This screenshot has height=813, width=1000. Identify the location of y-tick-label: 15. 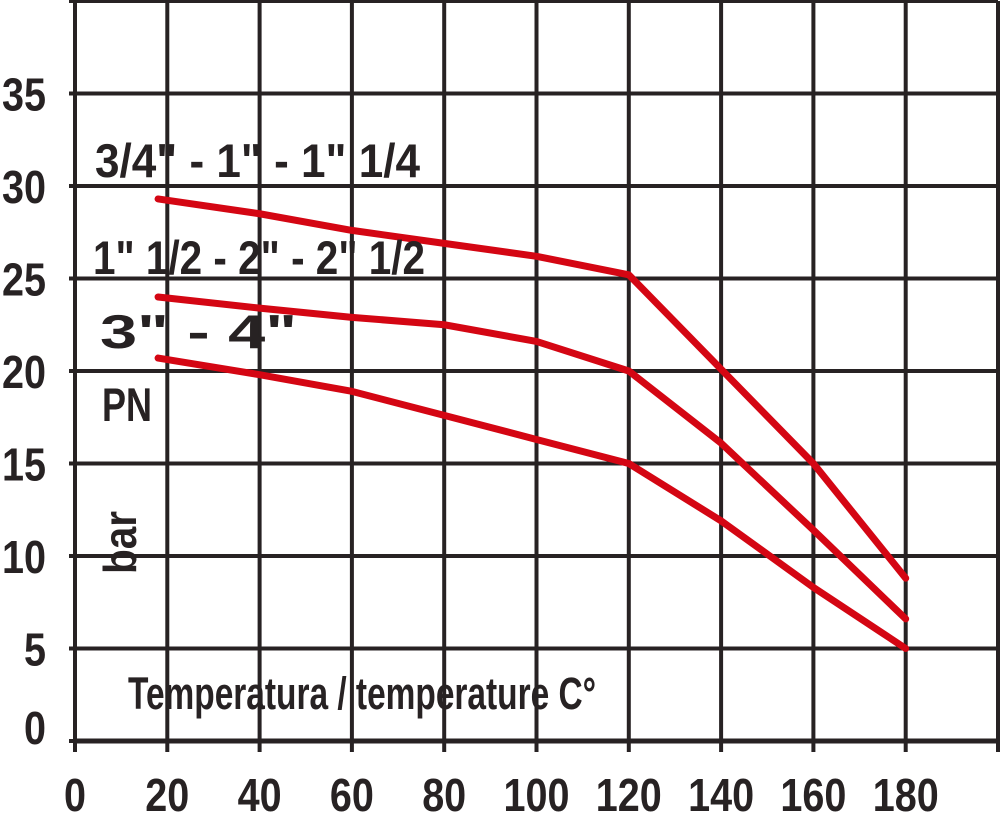
(24, 465).